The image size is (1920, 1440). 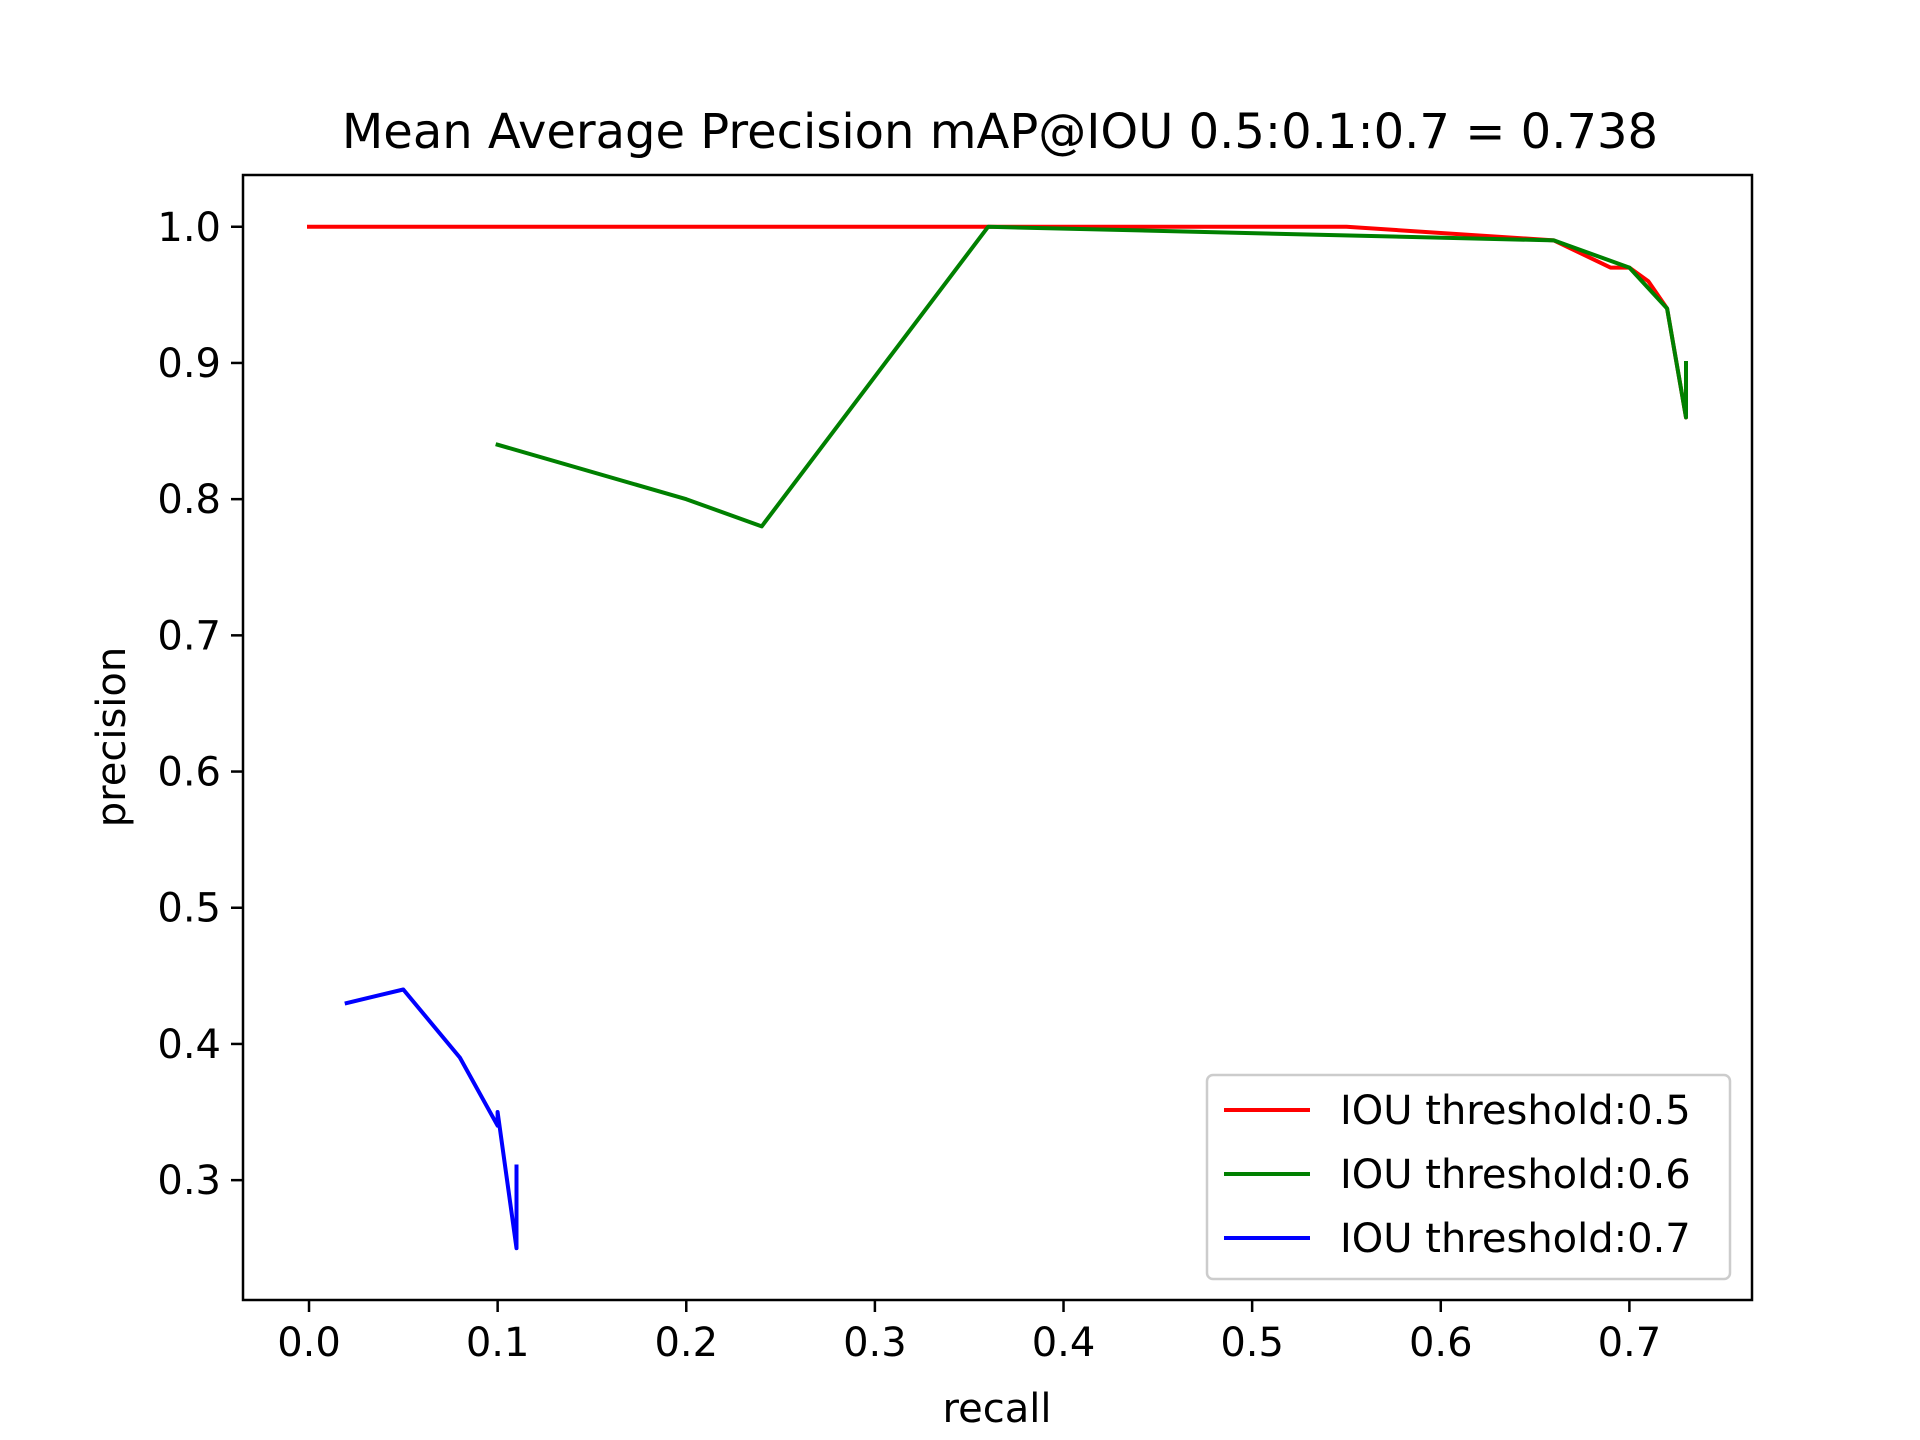 I want to click on y-axis-label: precision, so click(x=112, y=737).